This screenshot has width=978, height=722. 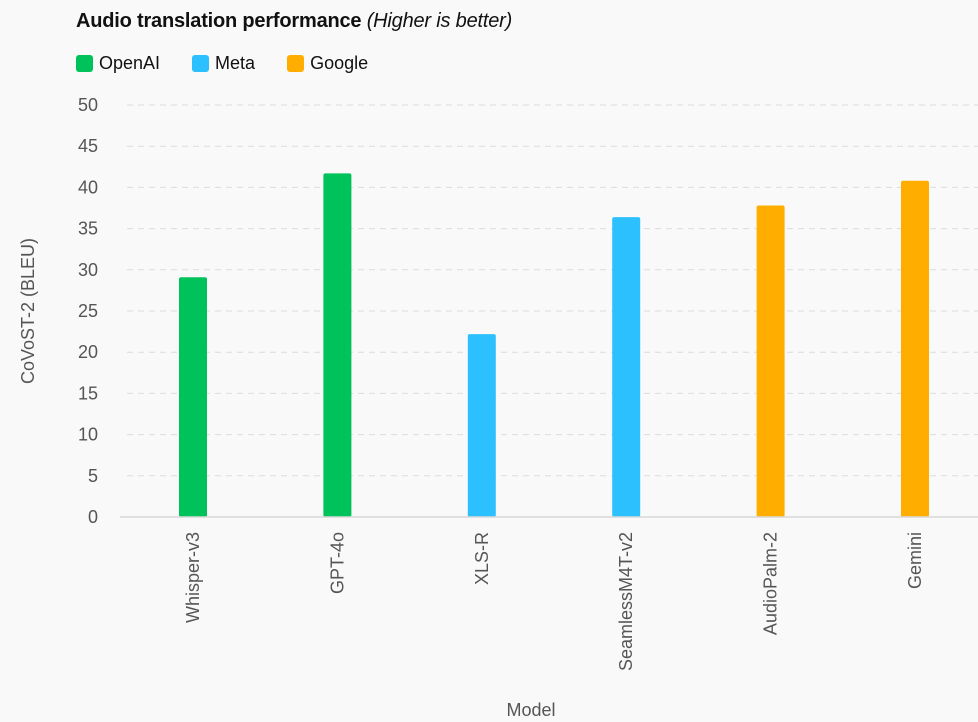 I want to click on y-tick-label-35: 35, so click(x=88, y=229).